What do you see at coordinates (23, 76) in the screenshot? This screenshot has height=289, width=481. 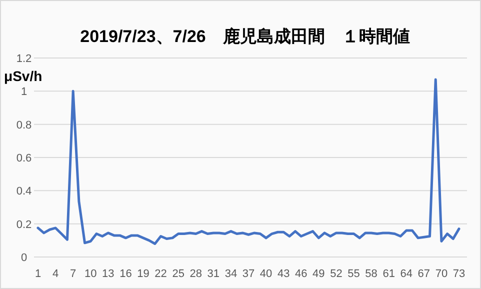 I see `y-axis-title: μSv/h` at bounding box center [23, 76].